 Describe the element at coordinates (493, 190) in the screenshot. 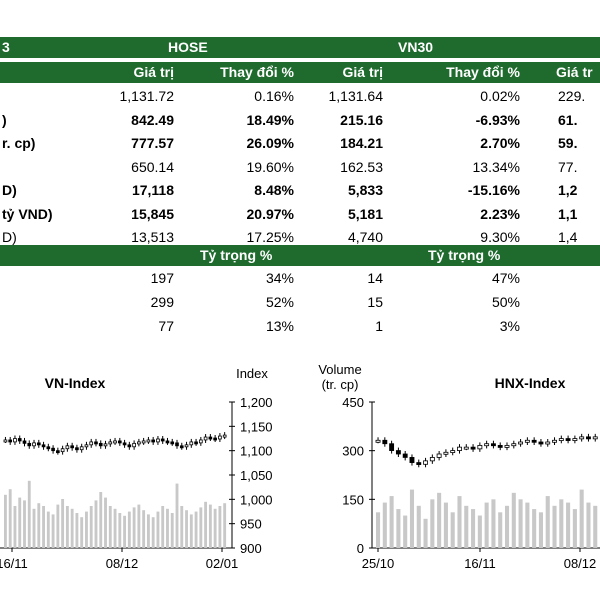

I see `vn30-change: -15.16%` at that location.